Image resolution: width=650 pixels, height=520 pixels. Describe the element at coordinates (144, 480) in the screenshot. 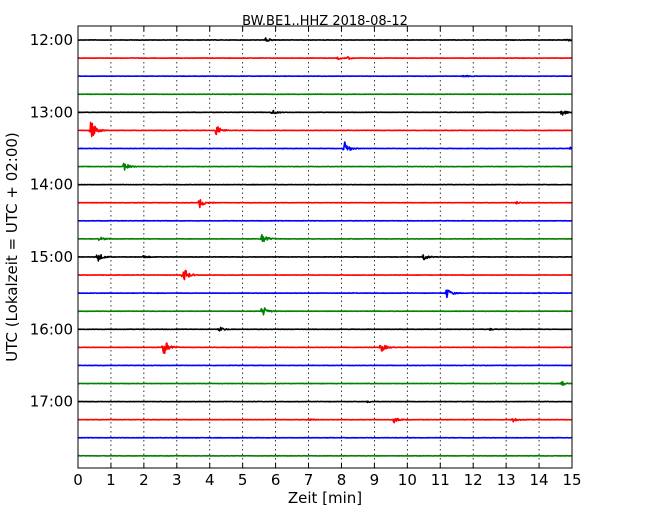

I see `x-tick-label: 2` at that location.